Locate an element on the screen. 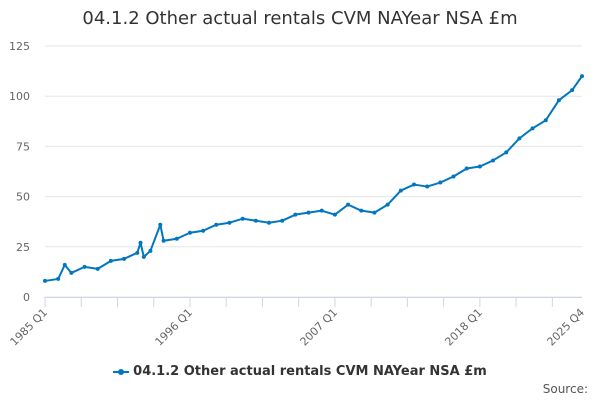 The image size is (600, 400). legend-marker-icon is located at coordinates (121, 372).